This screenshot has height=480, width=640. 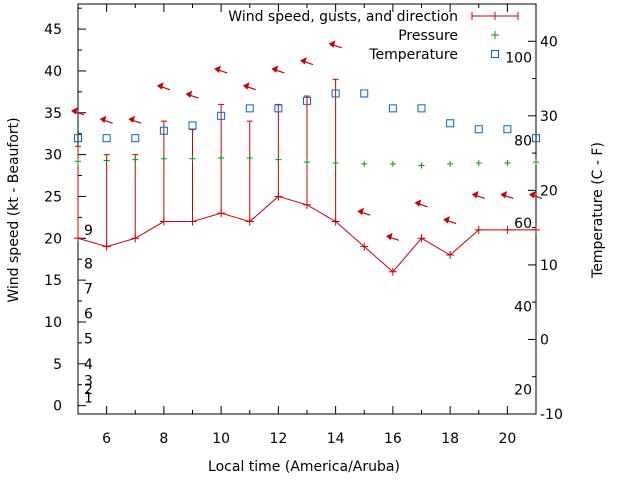 What do you see at coordinates (549, 266) in the screenshot?
I see `y-right-tick-label: 10` at bounding box center [549, 266].